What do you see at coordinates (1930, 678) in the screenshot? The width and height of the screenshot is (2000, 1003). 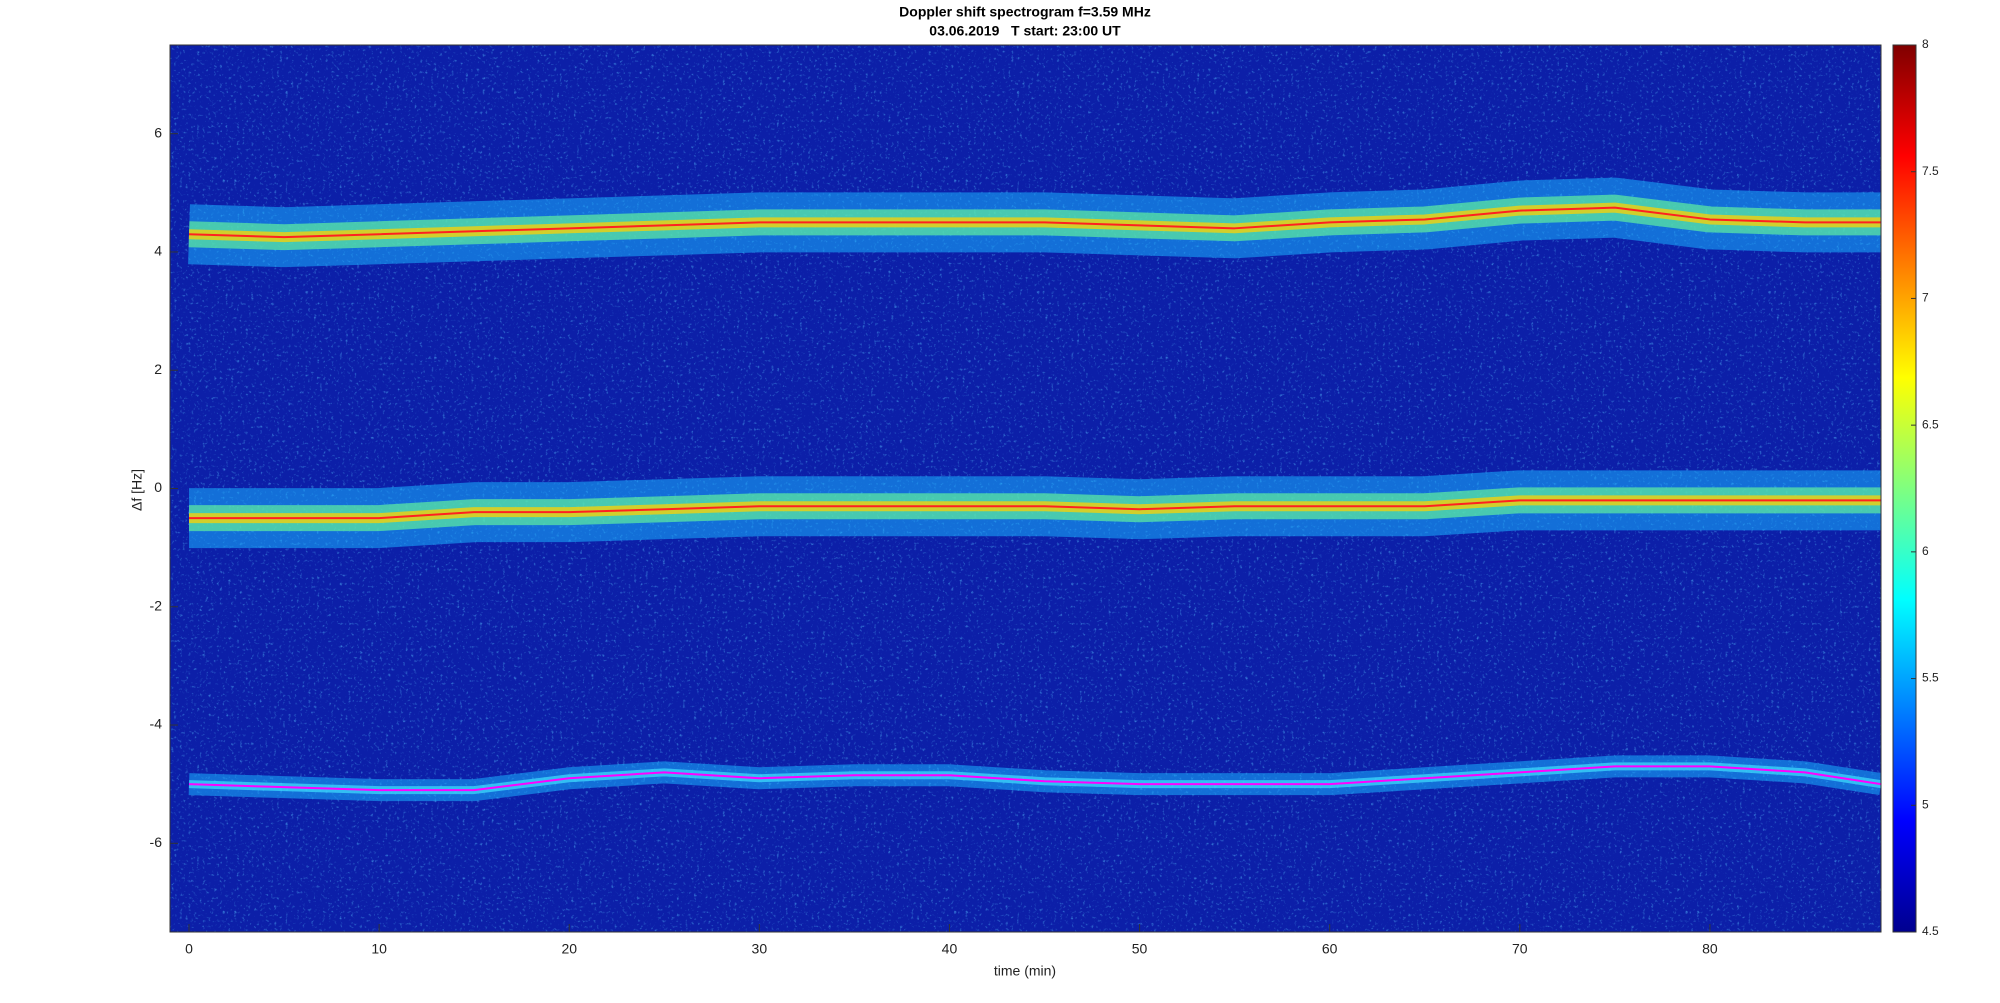 I see `colorbar-tick-label: 5.5` at bounding box center [1930, 678].